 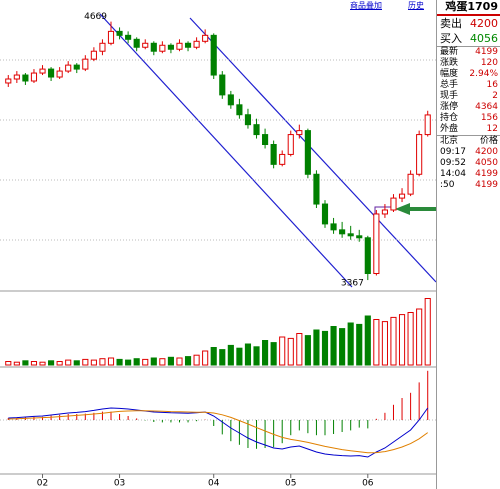 What do you see at coordinates (484, 38) in the screenshot?
I see `quote-value: 4056` at bounding box center [484, 38].